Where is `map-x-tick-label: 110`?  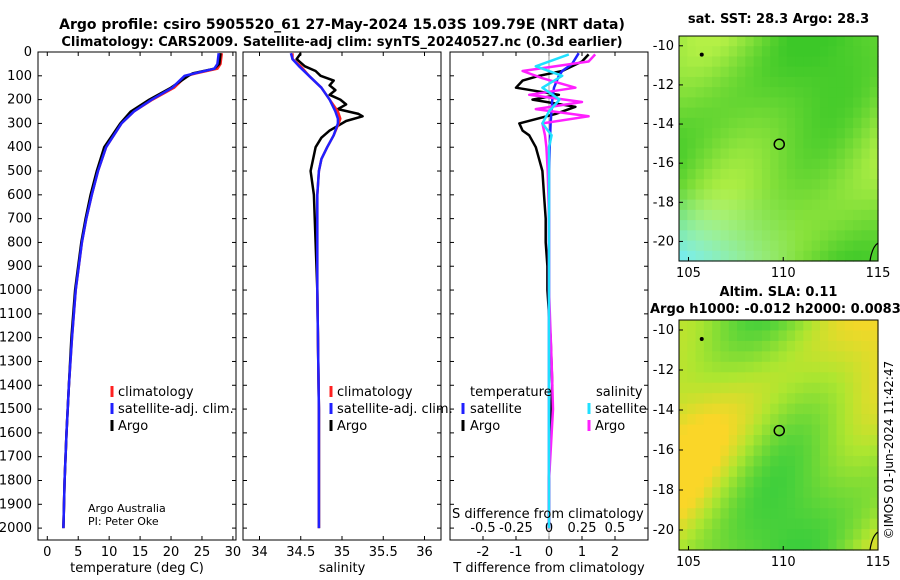 map-x-tick-label: 110 is located at coordinates (783, 562).